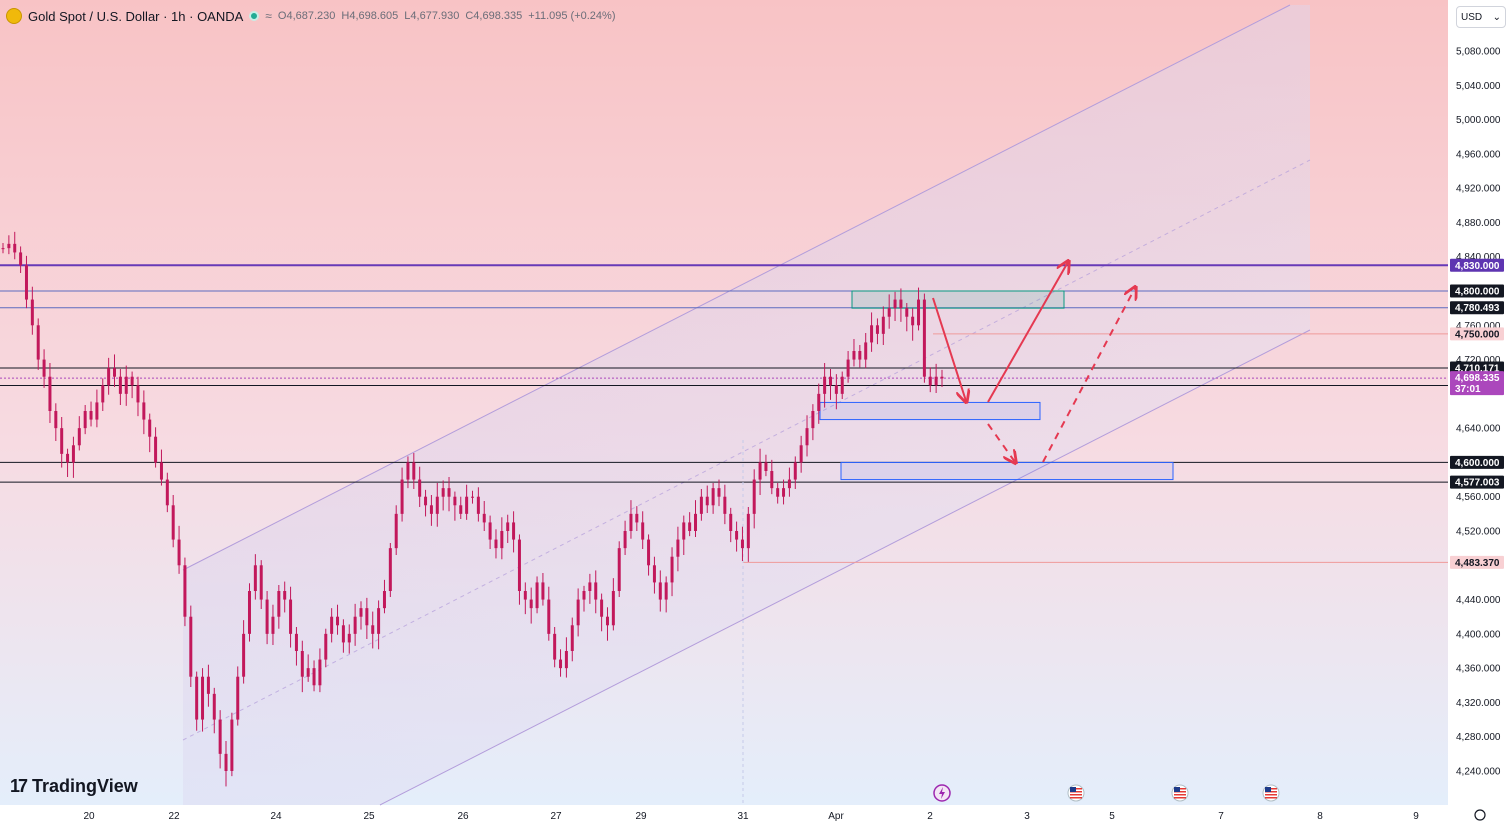  I want to click on price-tag-label: 4,750.000, so click(1477, 334).